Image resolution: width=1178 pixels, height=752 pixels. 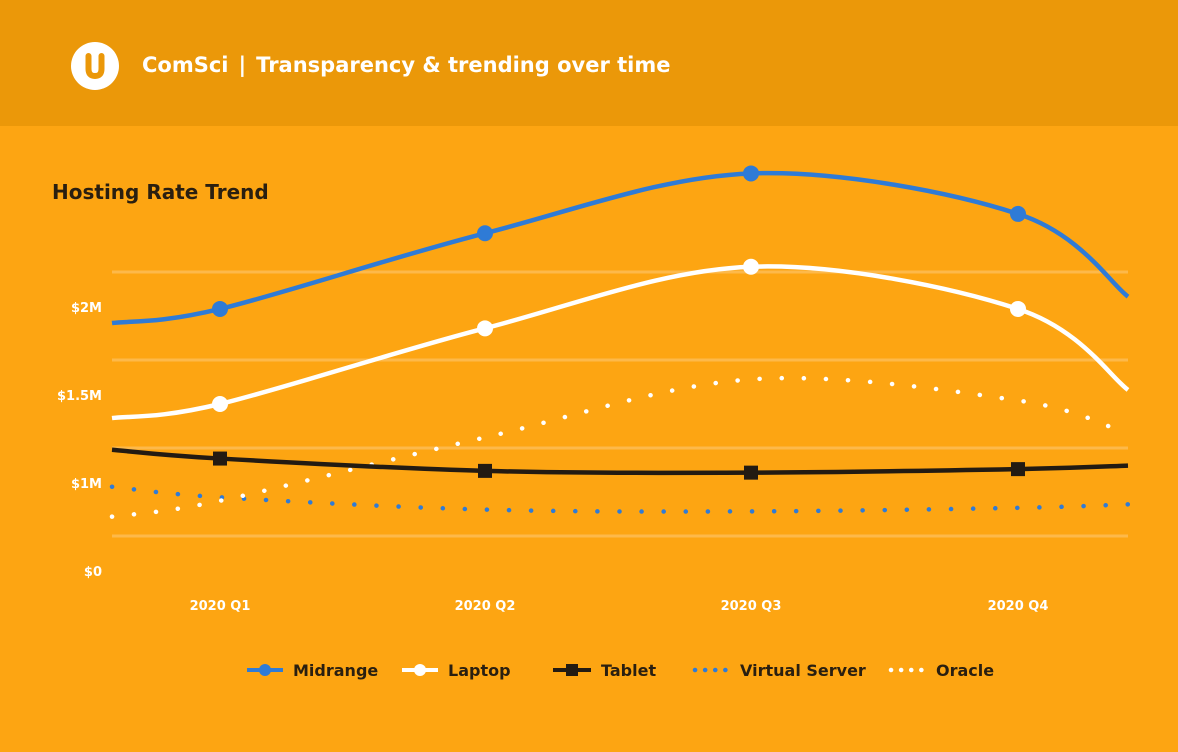 What do you see at coordinates (711, 670) in the screenshot?
I see `legend-swatch-virtual-server` at bounding box center [711, 670].